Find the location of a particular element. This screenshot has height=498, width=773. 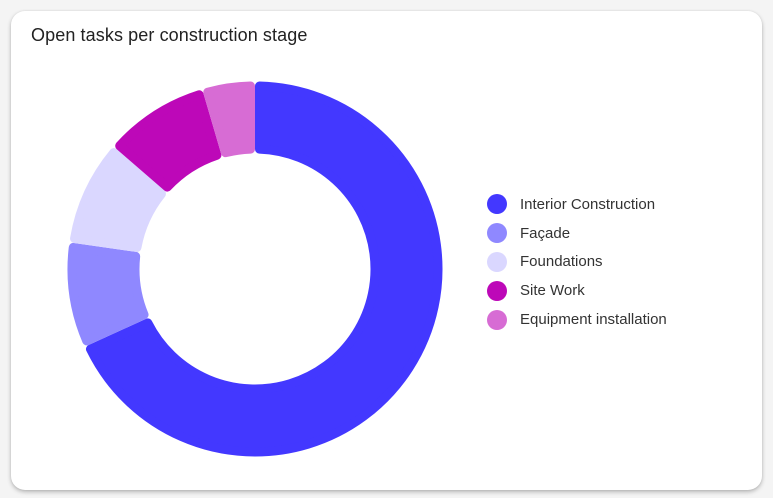

chart-title: Open tasks per construction stage is located at coordinates (169, 35).